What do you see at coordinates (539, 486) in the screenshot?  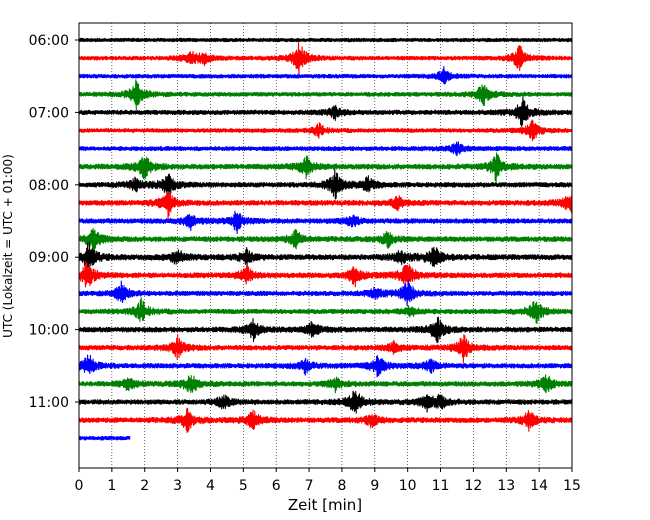 I see `x-tick-label: 14` at bounding box center [539, 486].